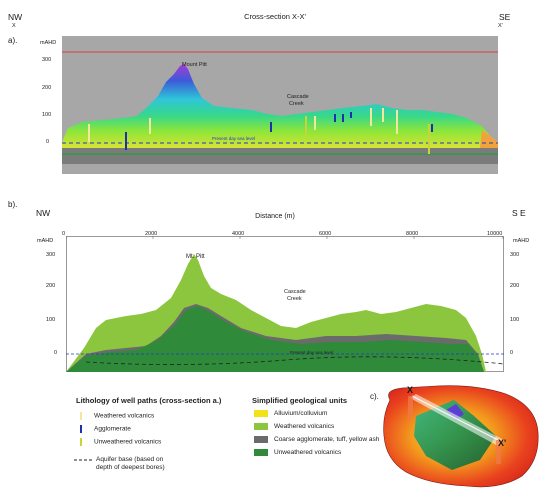 Image resolution: width=550 pixels, height=496 pixels. Describe the element at coordinates (15, 17) in the screenshot. I see `panel-a-left-direction: NW` at that location.